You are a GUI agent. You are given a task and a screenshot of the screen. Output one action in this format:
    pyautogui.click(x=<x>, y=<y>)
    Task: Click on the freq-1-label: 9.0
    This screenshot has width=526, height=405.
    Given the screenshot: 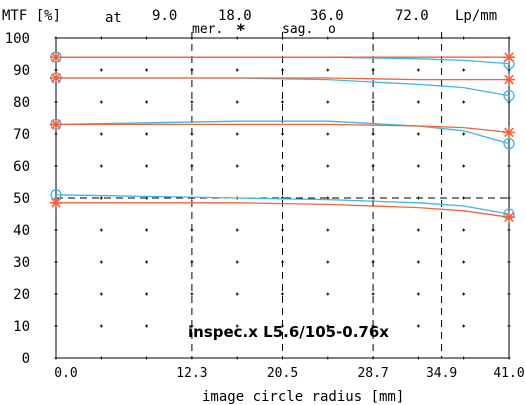 What is the action you would take?
    pyautogui.click(x=164, y=16)
    